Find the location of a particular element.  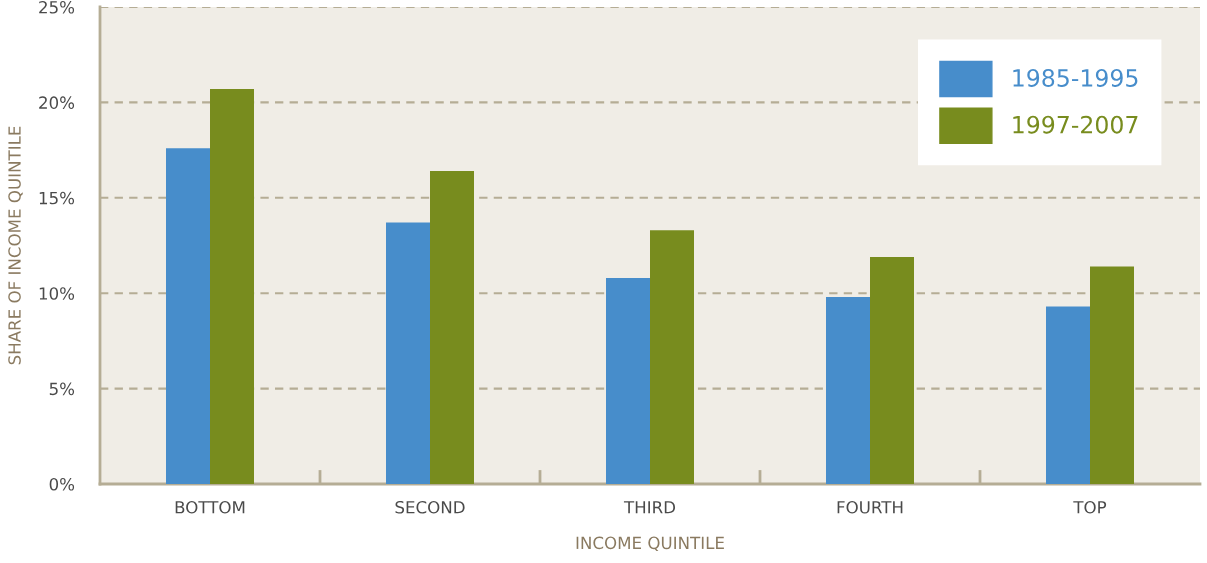

y-tick-label: 5% is located at coordinates (62, 389).